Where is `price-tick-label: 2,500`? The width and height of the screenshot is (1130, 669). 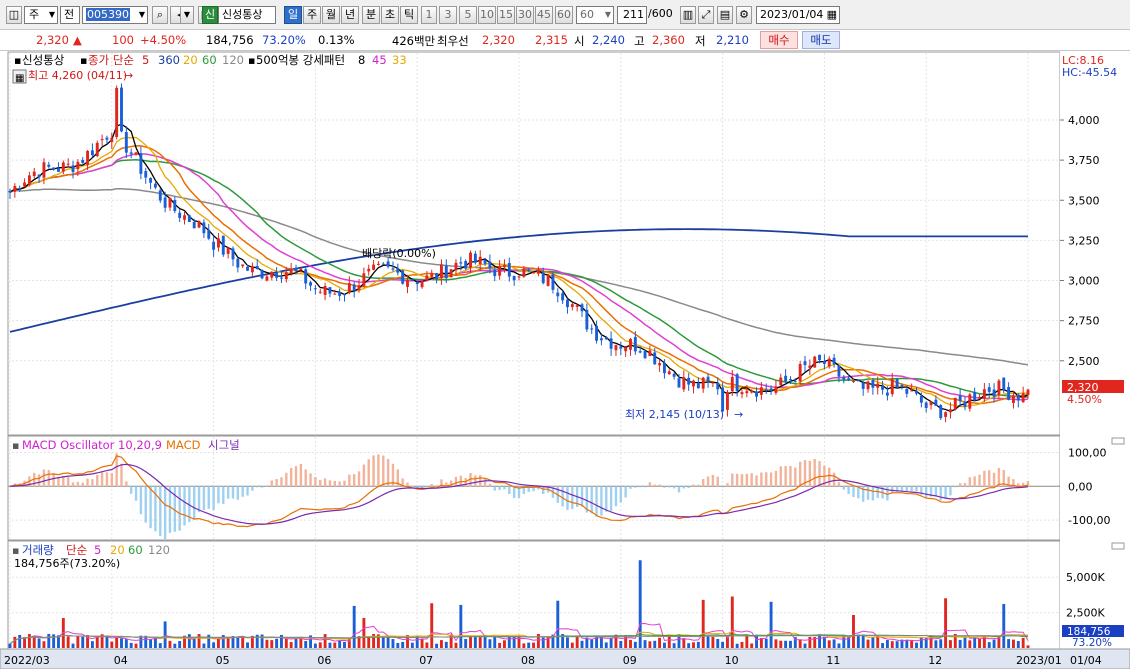 price-tick-label: 2,500 is located at coordinates (1084, 361).